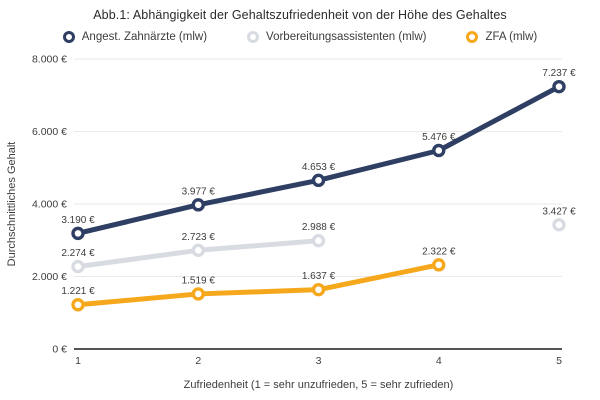 This screenshot has height=400, width=600. I want to click on y-axis-title: Durchschnittliches Gehalt, so click(12, 204).